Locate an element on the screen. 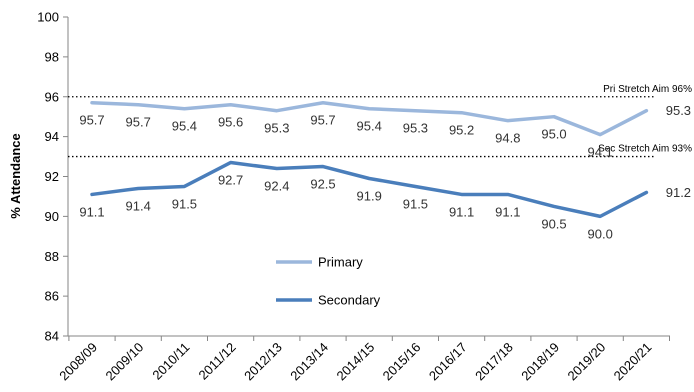 This screenshot has width=694, height=392. y-tick-label: 98 is located at coordinates (52, 56).